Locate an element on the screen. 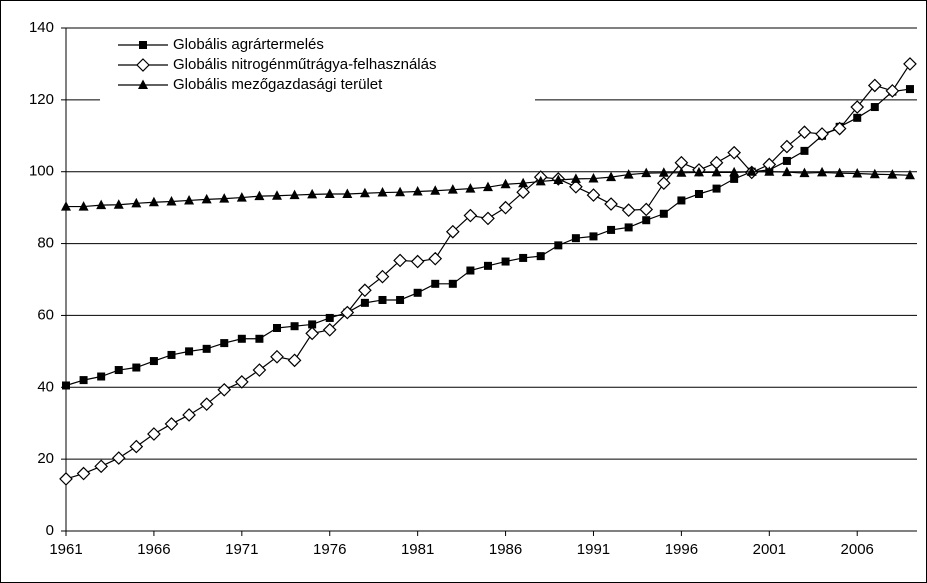  y-tick-label: 140 is located at coordinates (41, 27).